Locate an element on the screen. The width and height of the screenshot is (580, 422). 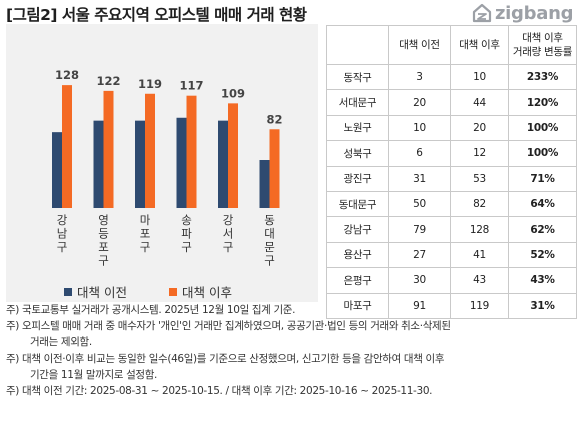
table-row: 광진구 31 53 71% is located at coordinates (451, 178).